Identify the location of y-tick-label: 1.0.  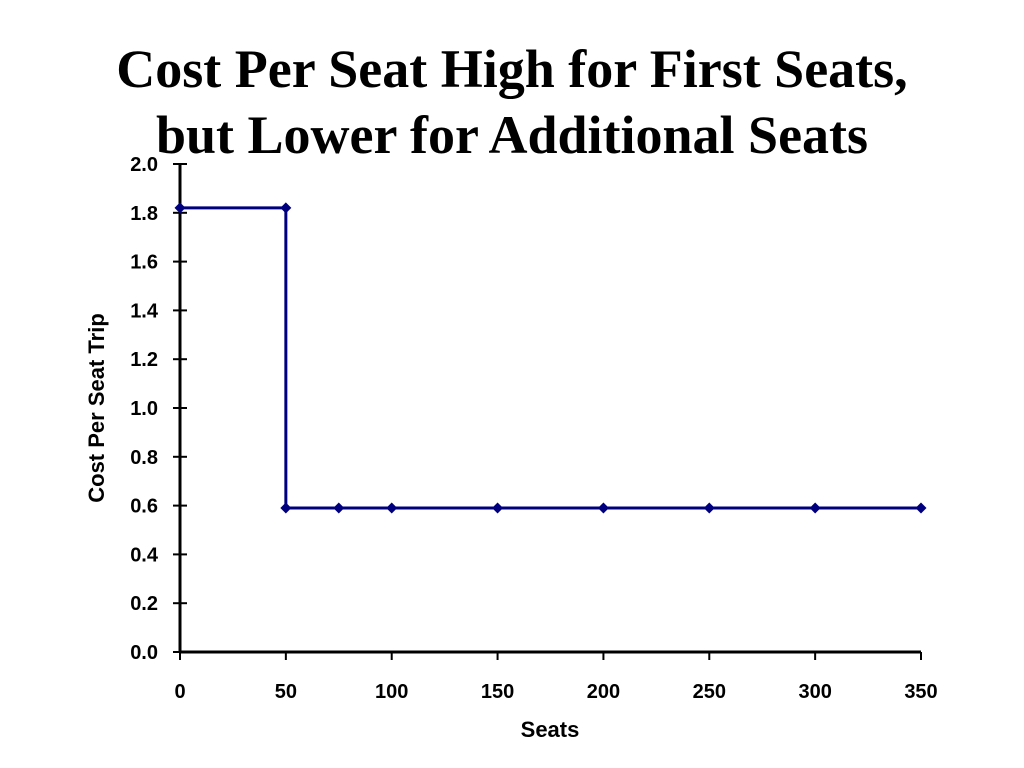
(144, 409).